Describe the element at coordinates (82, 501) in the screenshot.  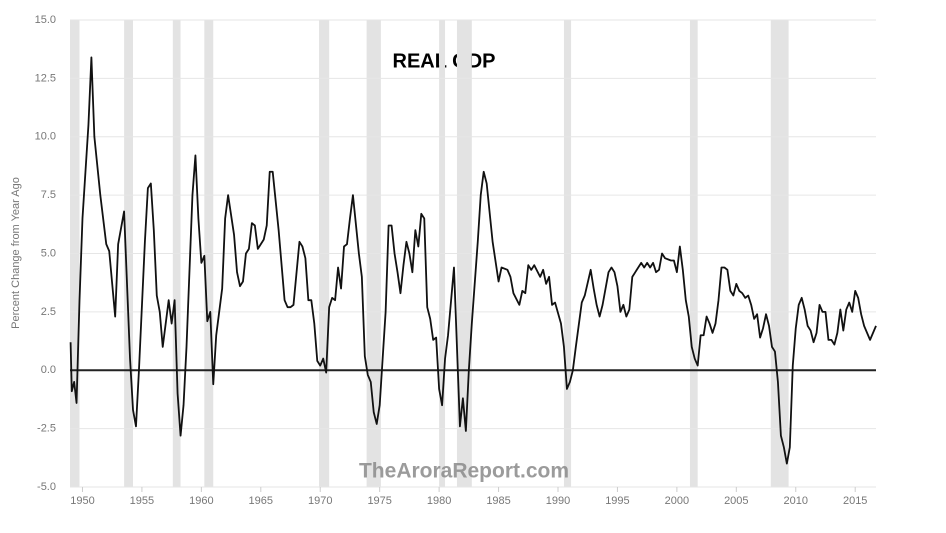
I see `x-tick-label: 1950` at that location.